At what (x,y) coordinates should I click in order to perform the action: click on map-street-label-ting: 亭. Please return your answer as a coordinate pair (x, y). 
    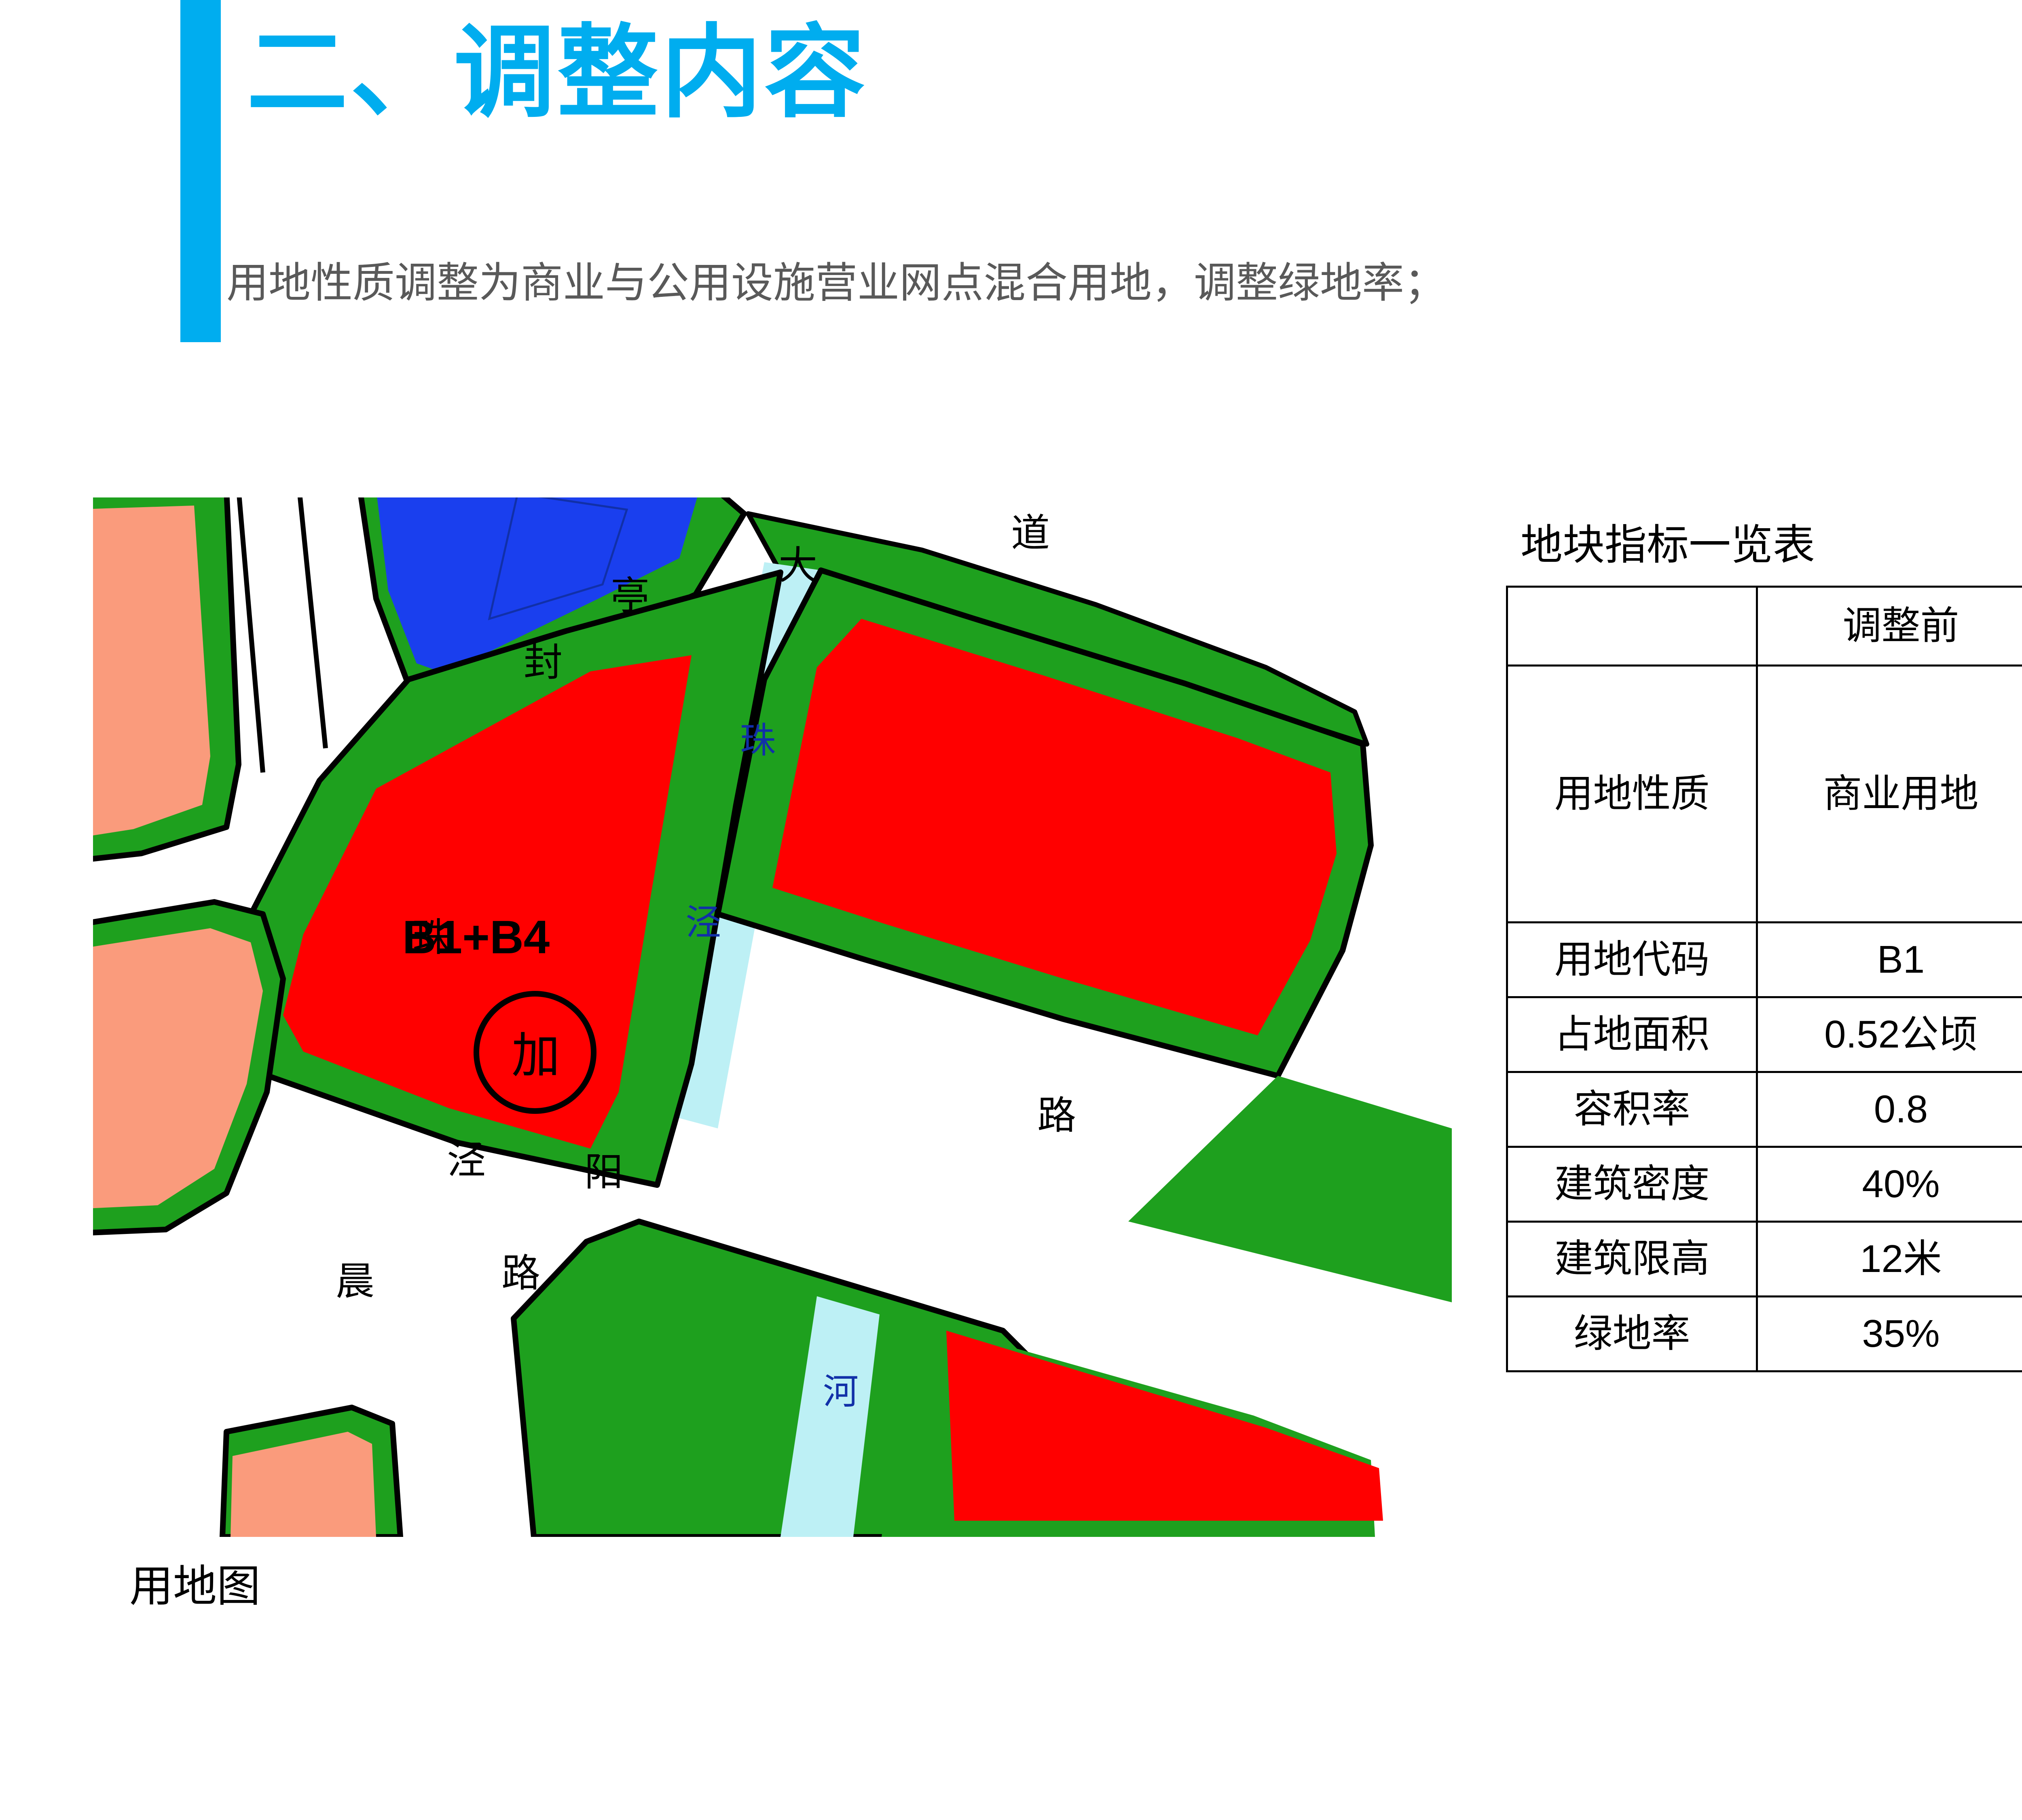
    Looking at the image, I should click on (630, 596).